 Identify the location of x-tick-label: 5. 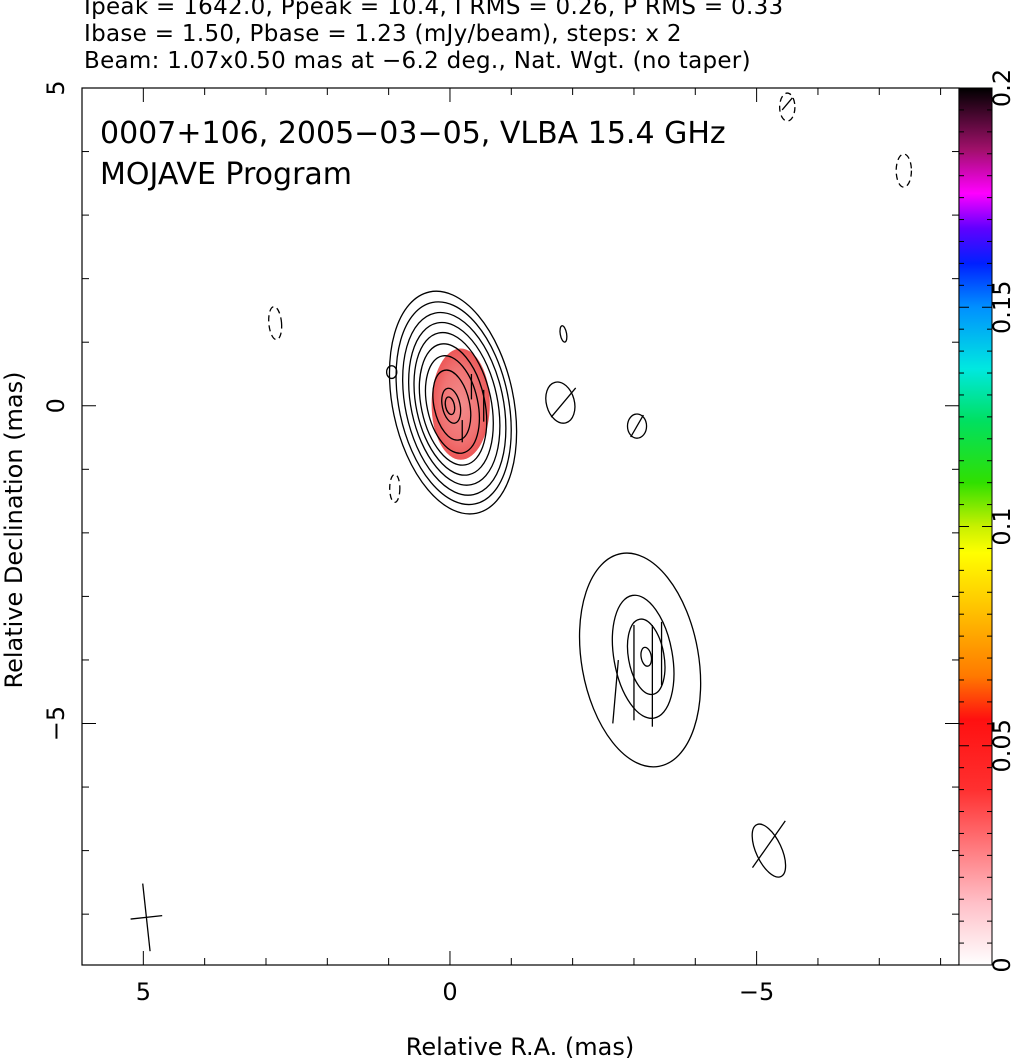
(143, 992).